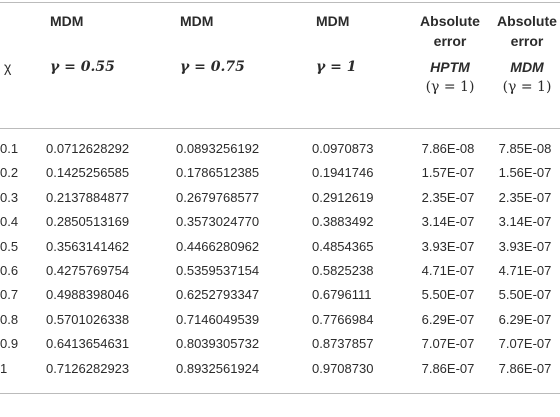 This screenshot has height=417, width=560. I want to click on x-cell: 0.6, so click(9, 271).